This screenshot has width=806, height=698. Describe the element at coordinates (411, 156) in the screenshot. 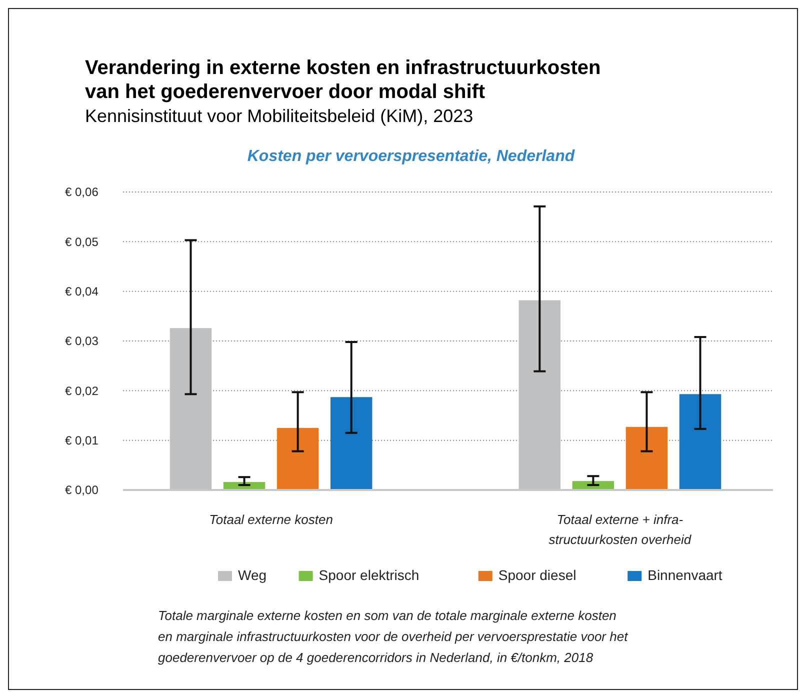

I see `text: Kosten per vervoerspresentatie, Nederland` at that location.